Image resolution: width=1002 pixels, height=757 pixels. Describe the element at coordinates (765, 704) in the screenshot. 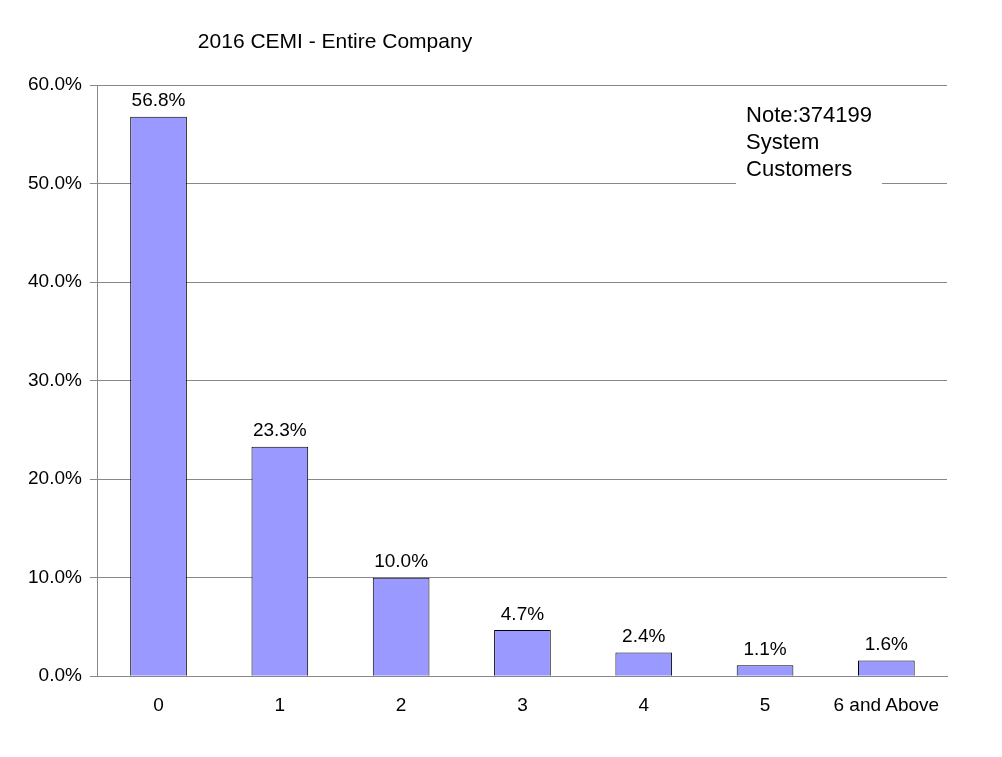

I see `x-tick-label: 5` at that location.